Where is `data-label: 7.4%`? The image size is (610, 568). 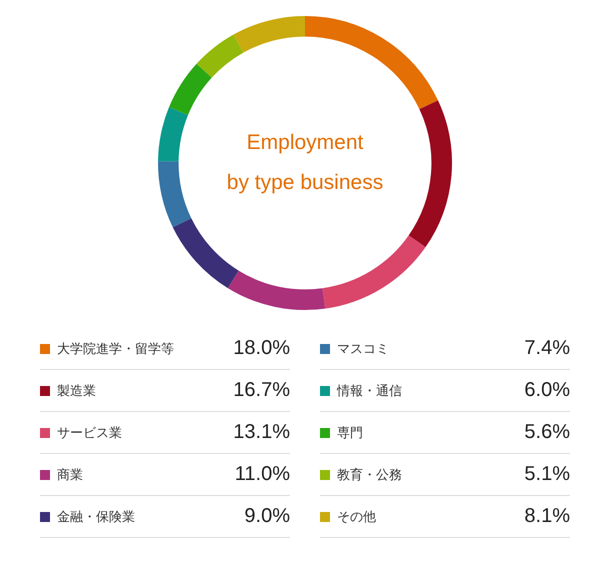 data-label: 7.4% is located at coordinates (547, 348).